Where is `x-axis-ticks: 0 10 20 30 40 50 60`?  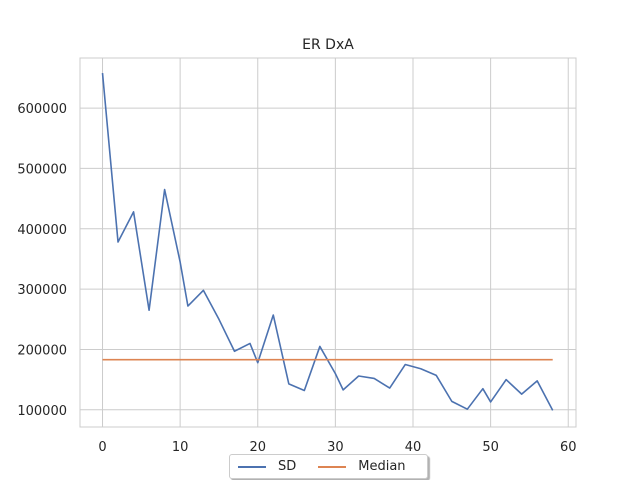 x-axis-ticks: 0 10 20 30 40 50 60 is located at coordinates (337, 447).